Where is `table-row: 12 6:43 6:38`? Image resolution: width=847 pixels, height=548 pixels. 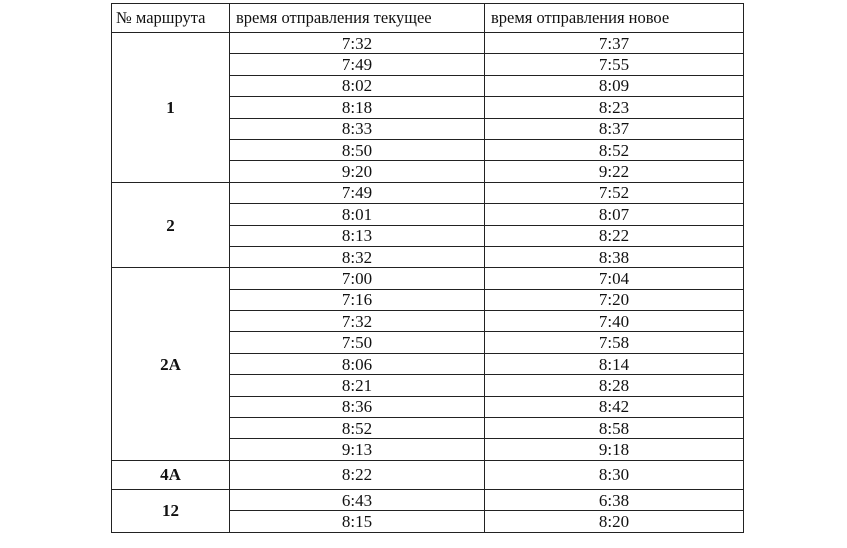
table-row: 12 6:43 6:38 is located at coordinates (427, 510).